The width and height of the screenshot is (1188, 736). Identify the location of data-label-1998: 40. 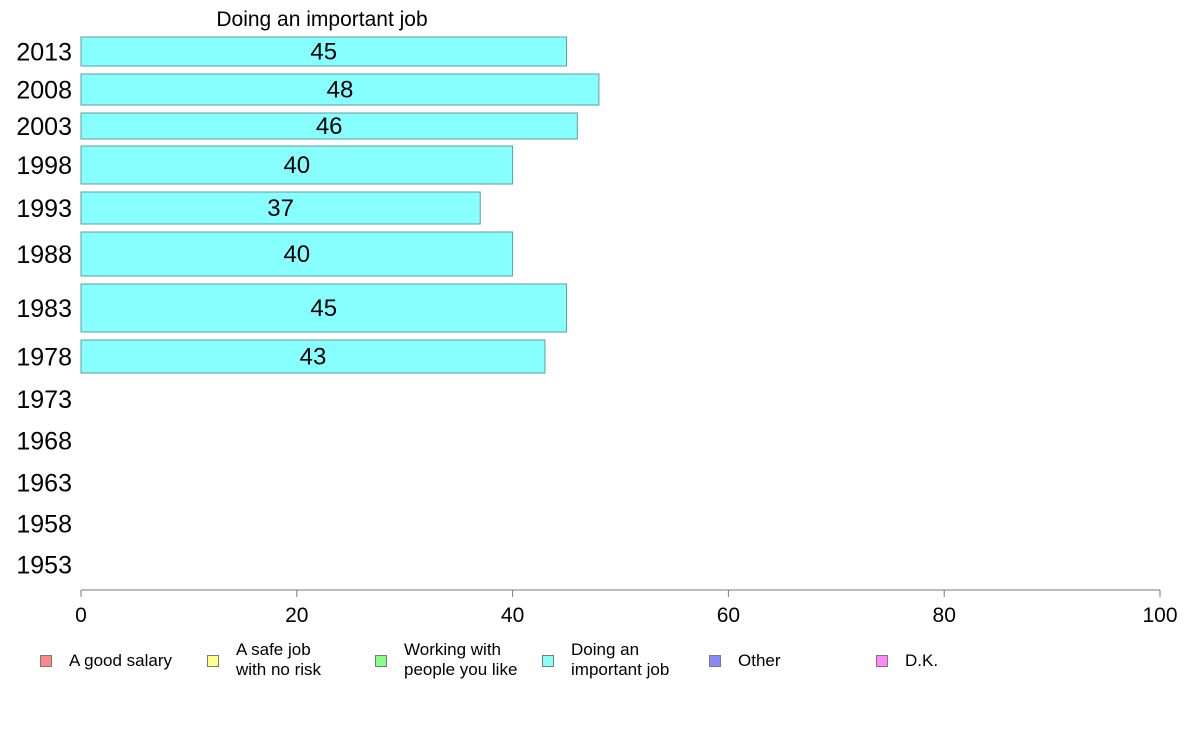
(296, 165).